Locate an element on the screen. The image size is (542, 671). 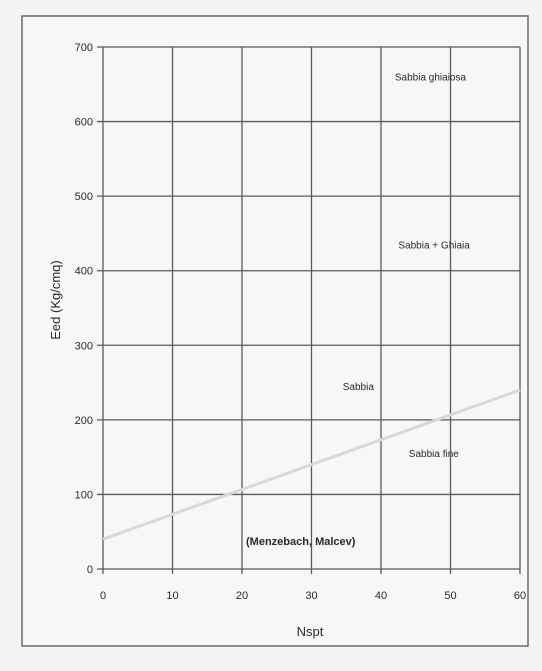
soil-type-annotation: Sabbia fine is located at coordinates (434, 454).